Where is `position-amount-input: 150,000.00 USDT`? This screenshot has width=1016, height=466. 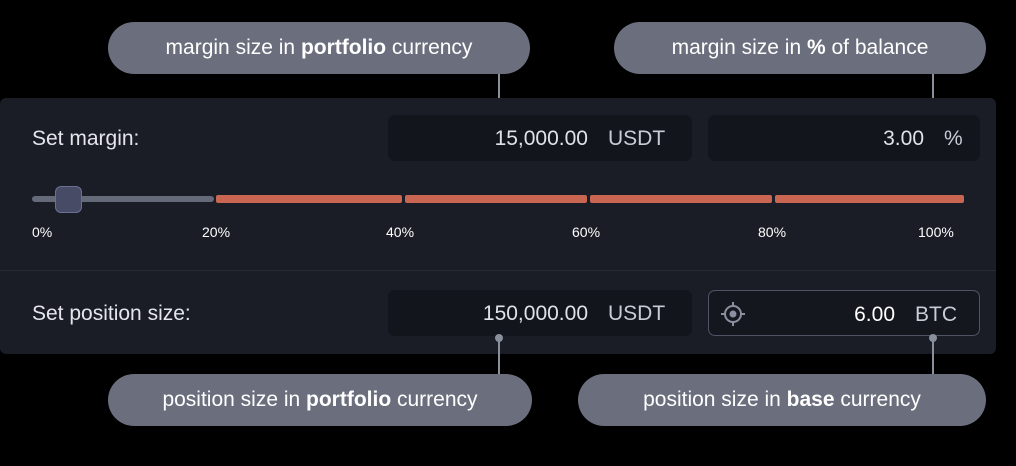 position-amount-input: 150,000.00 USDT is located at coordinates (540, 313).